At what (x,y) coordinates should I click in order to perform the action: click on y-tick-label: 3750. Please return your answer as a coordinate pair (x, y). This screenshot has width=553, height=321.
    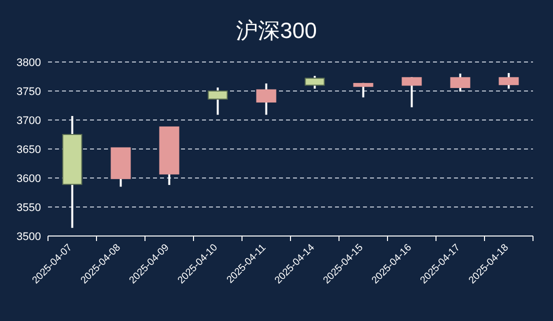
    Looking at the image, I should click on (28, 92).